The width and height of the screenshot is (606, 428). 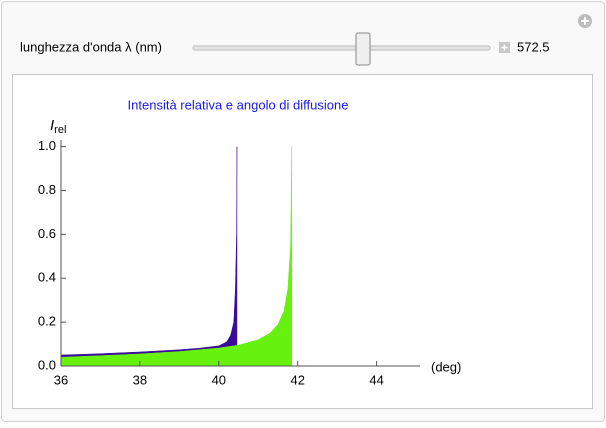 What do you see at coordinates (376, 379) in the screenshot?
I see `x-tick-label: 44` at bounding box center [376, 379].